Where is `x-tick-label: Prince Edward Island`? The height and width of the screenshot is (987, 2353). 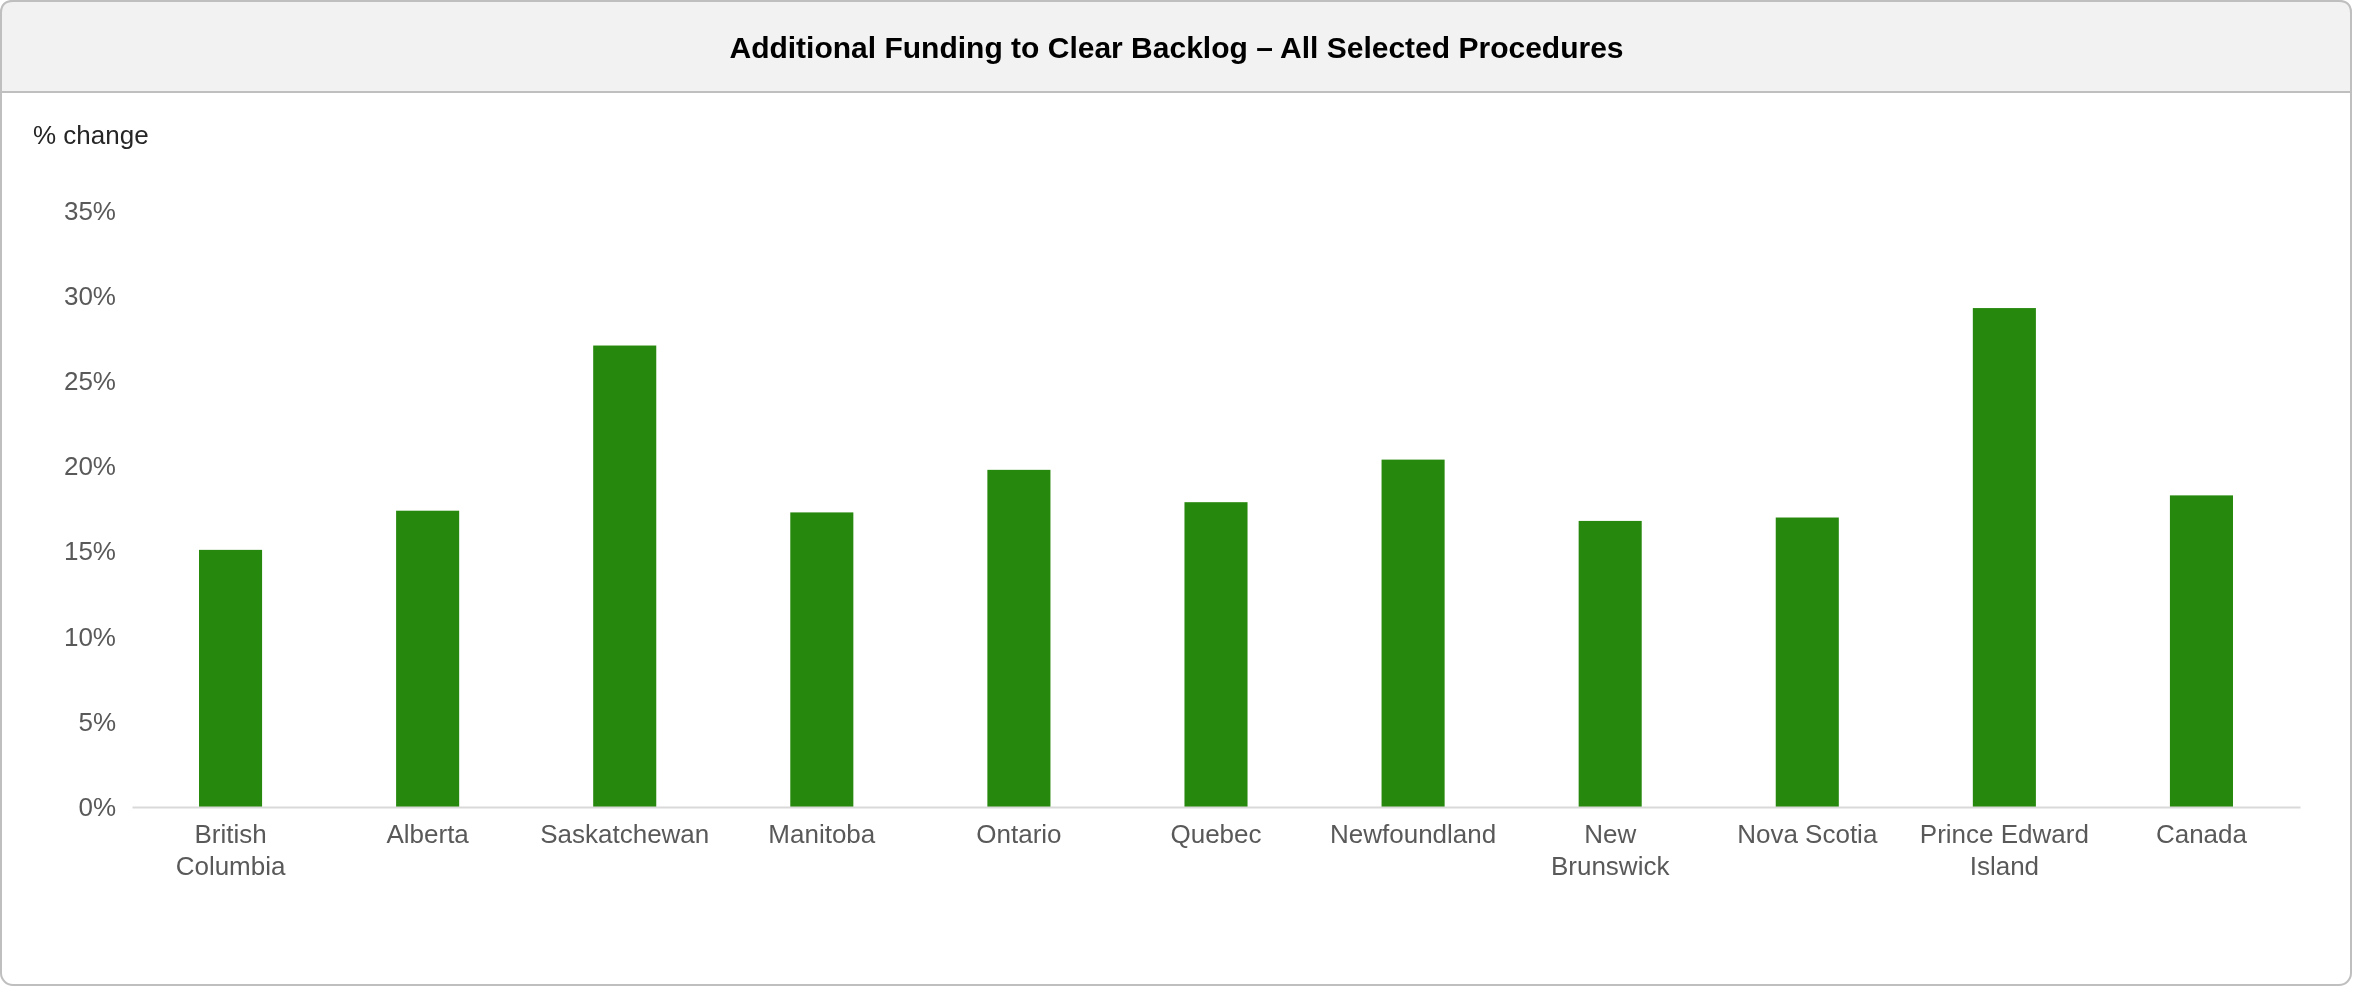
x-tick-label: Prince Edward Island is located at coordinates (2004, 850).